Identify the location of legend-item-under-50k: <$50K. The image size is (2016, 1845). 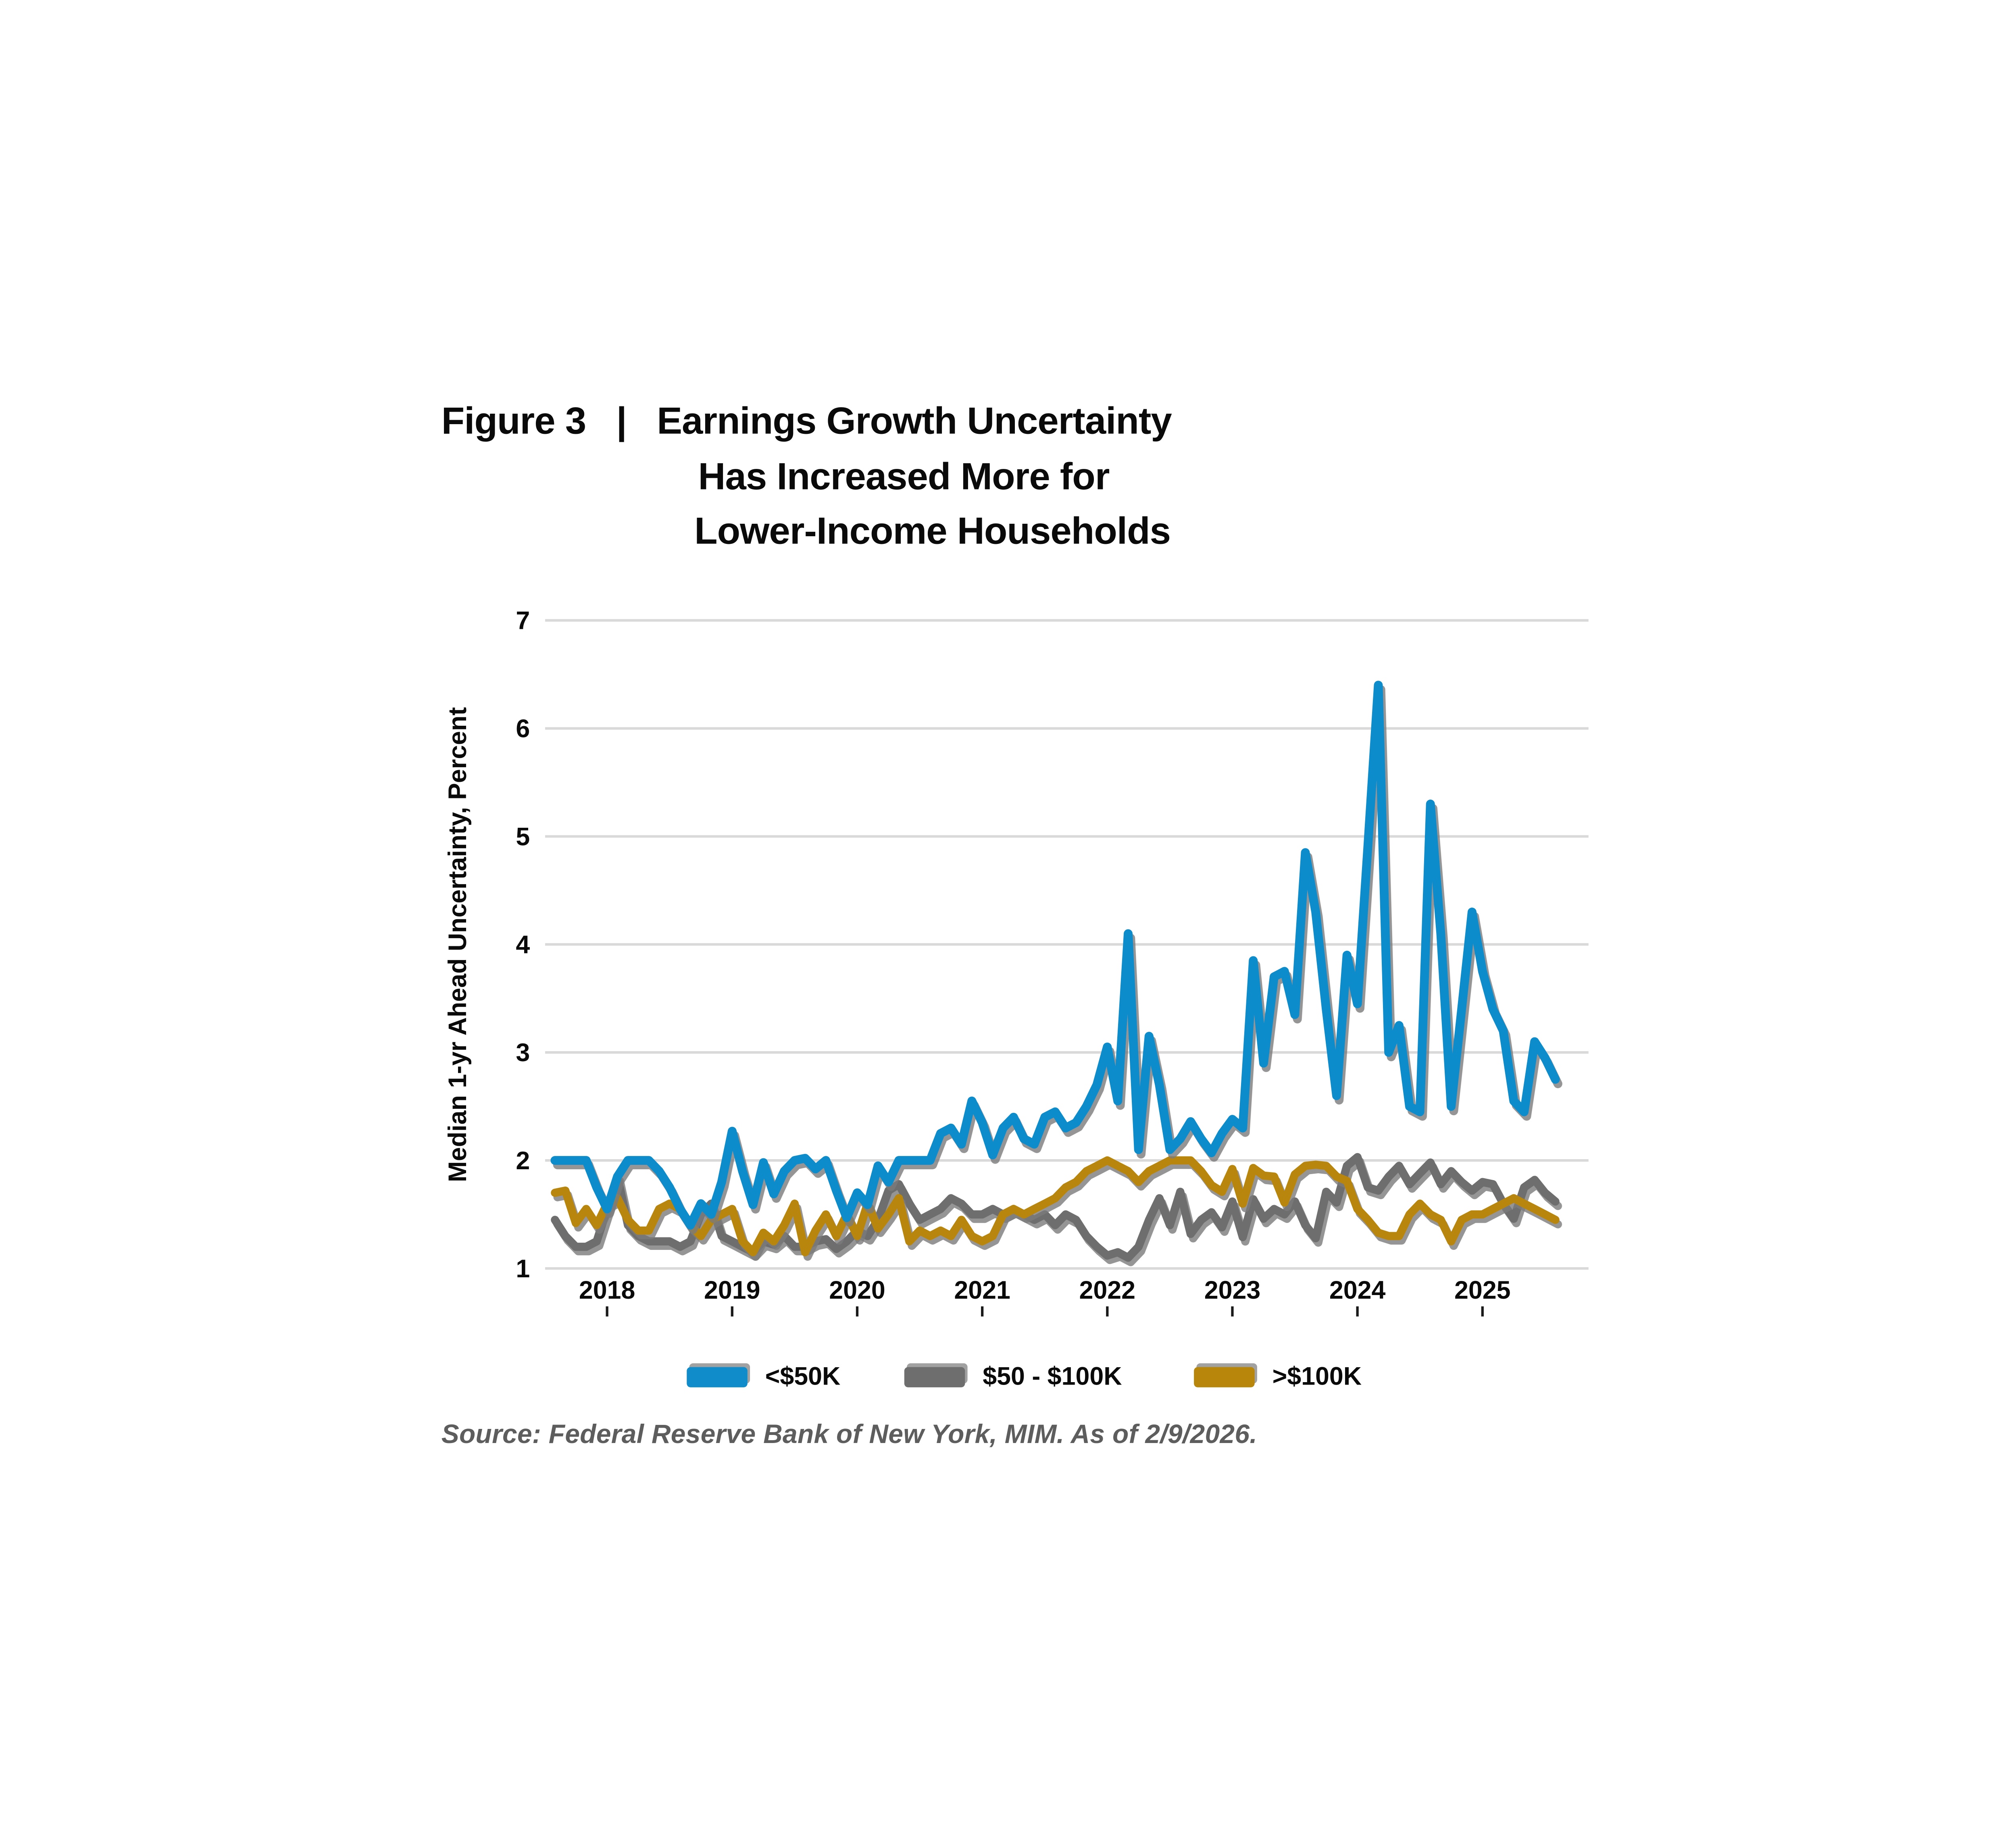
(763, 1377).